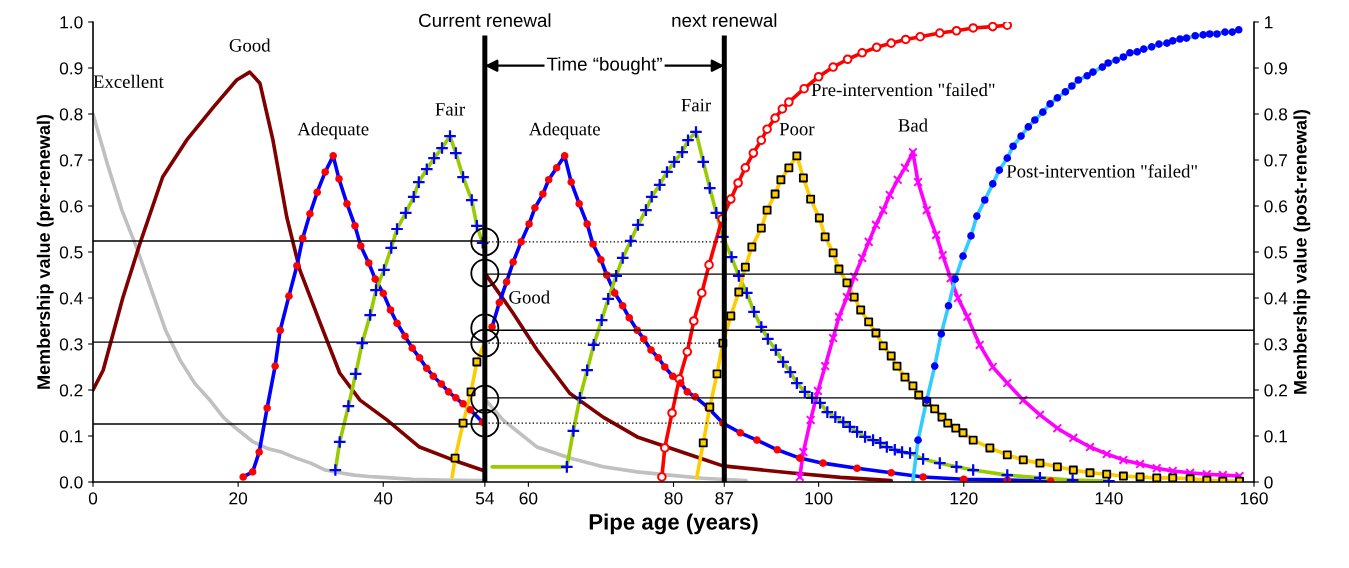  Describe the element at coordinates (604, 65) in the screenshot. I see `annotation: Time “bought”` at that location.